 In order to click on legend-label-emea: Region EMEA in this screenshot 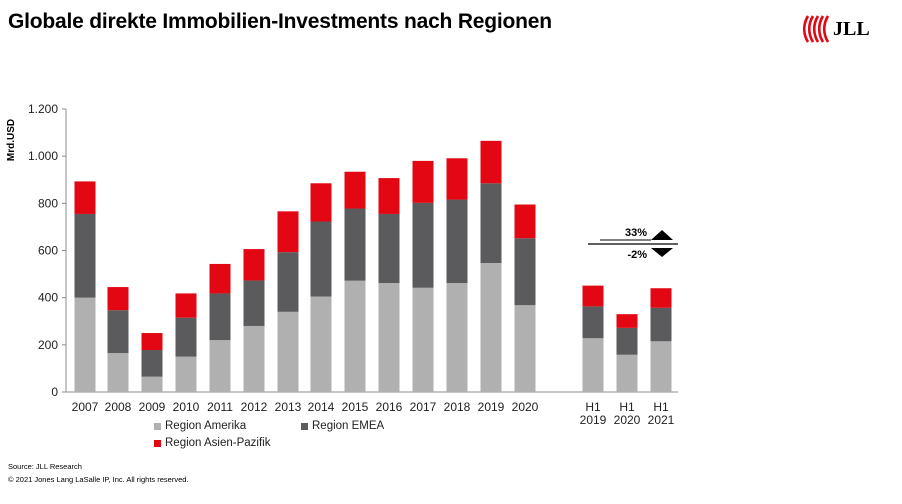, I will do `click(348, 426)`.